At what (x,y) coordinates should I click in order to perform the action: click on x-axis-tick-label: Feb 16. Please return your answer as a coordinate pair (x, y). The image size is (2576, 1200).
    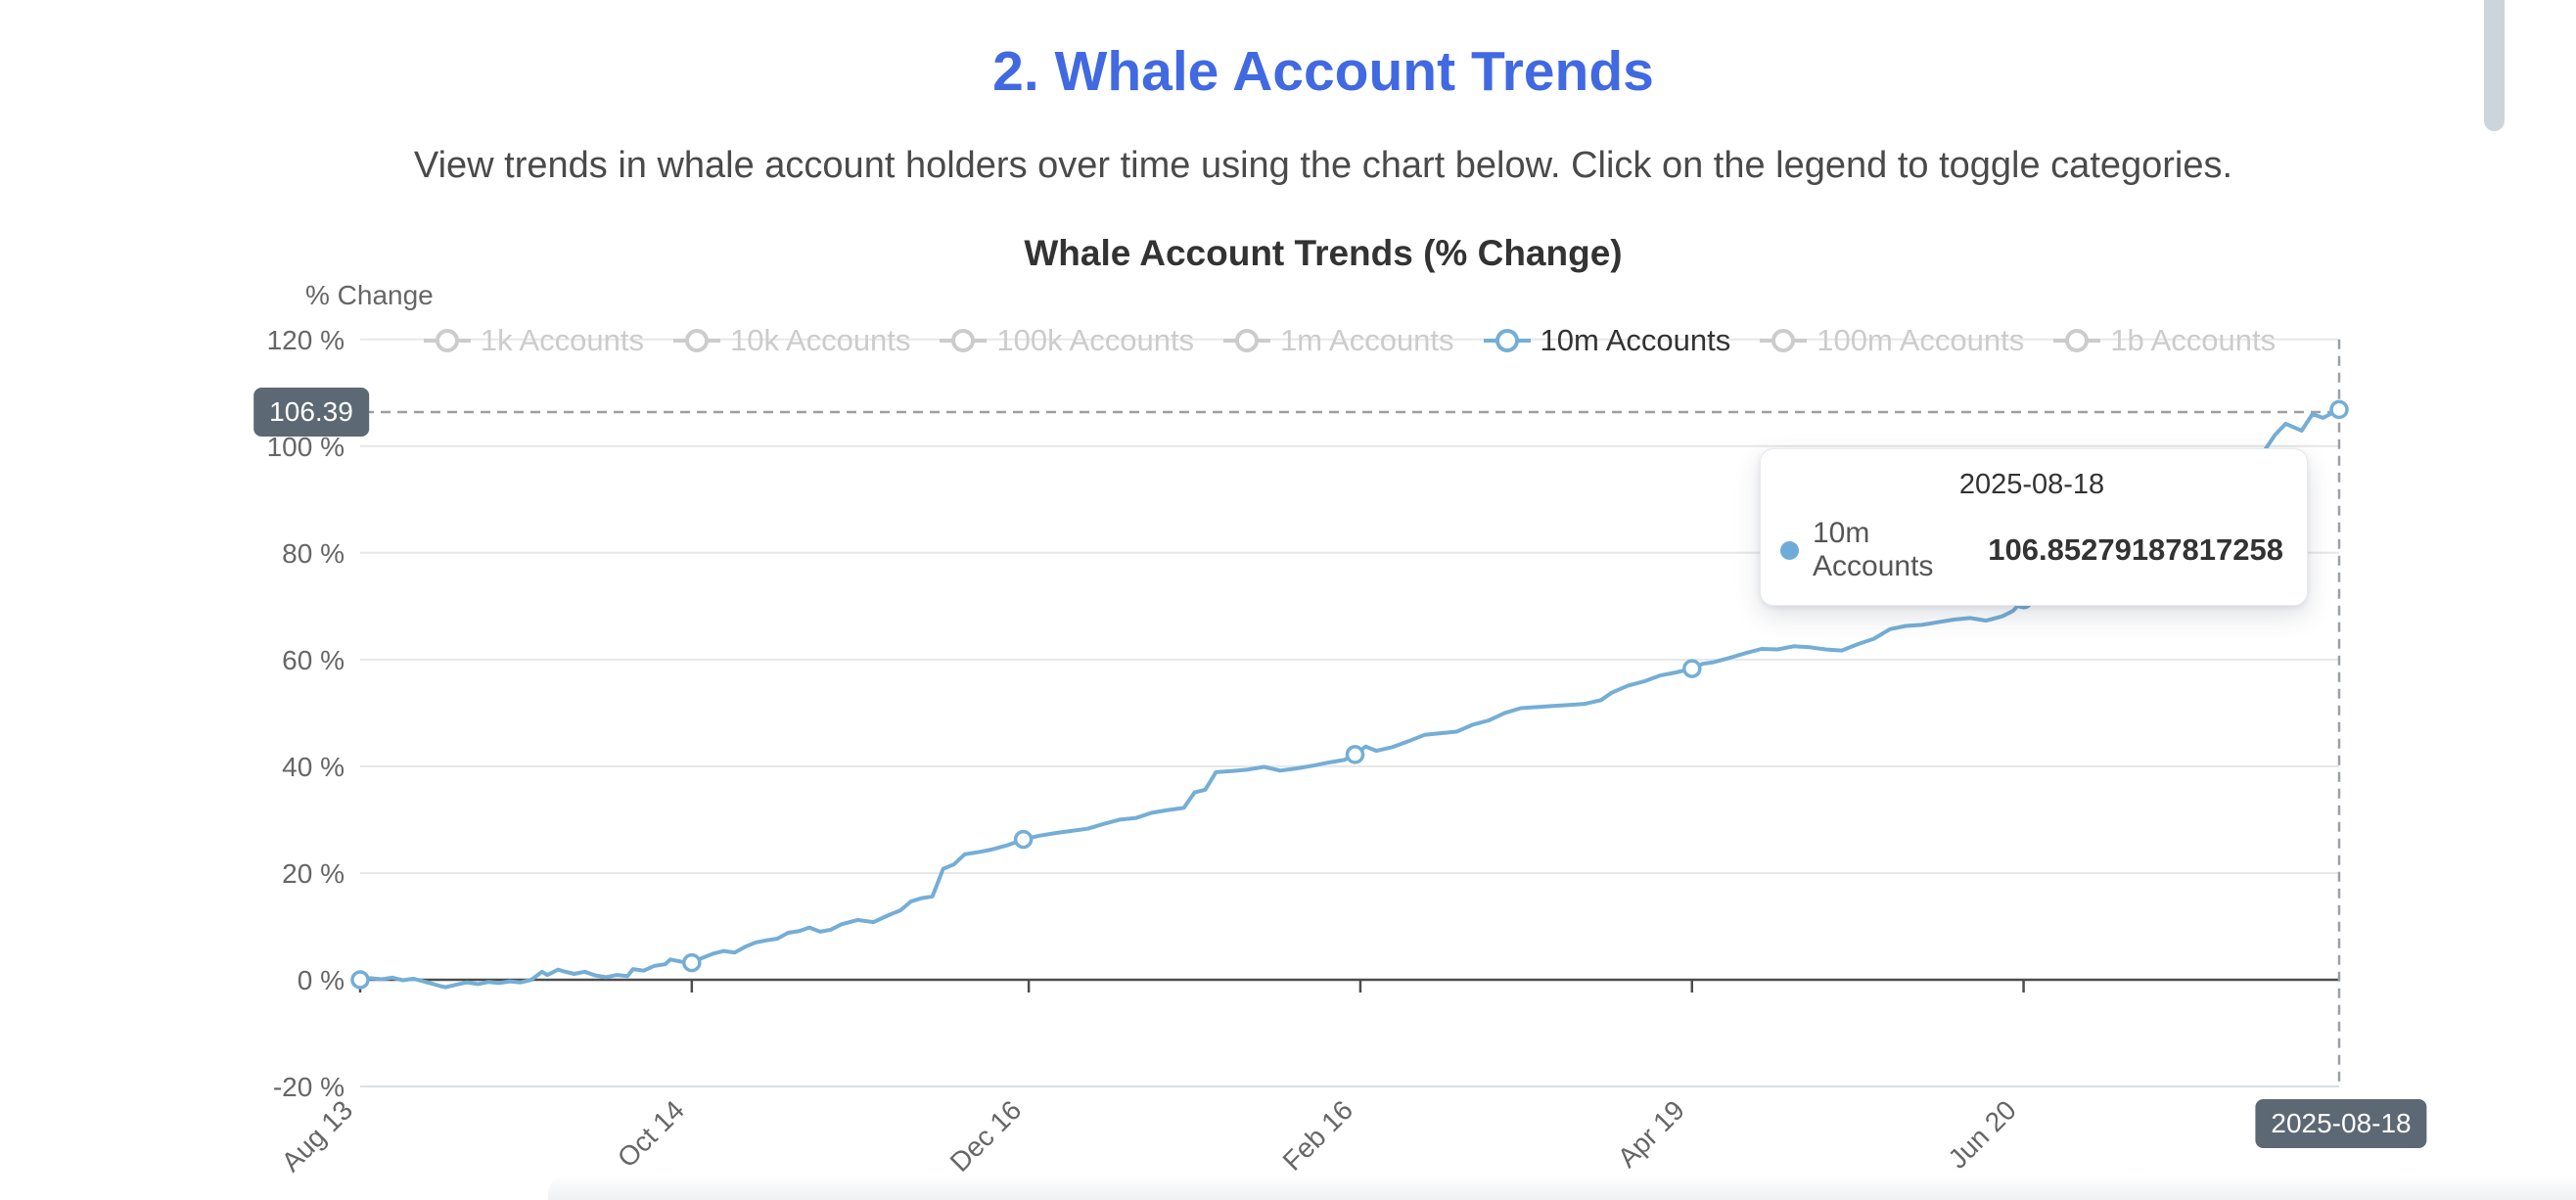
    Looking at the image, I should click on (1318, 1135).